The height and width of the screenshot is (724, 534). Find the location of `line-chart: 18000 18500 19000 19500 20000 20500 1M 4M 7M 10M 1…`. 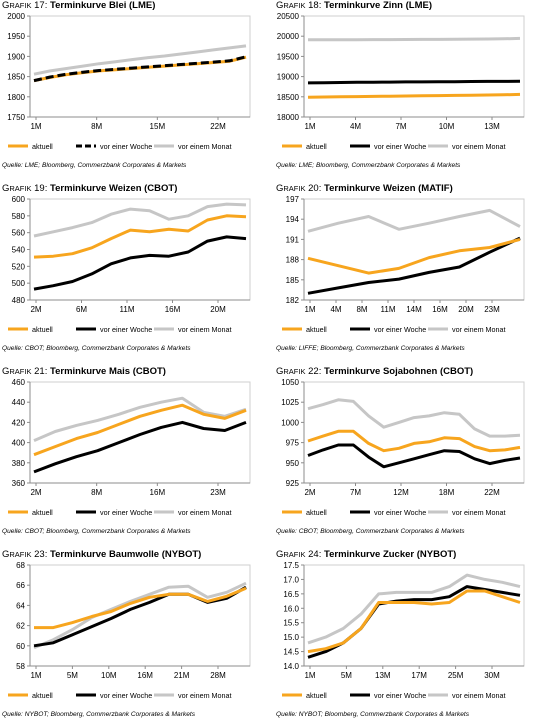

line-chart: 18000 18500 19000 19500 20000 20500 1M 4M 7M 10M 1… is located at coordinates (401, 81).